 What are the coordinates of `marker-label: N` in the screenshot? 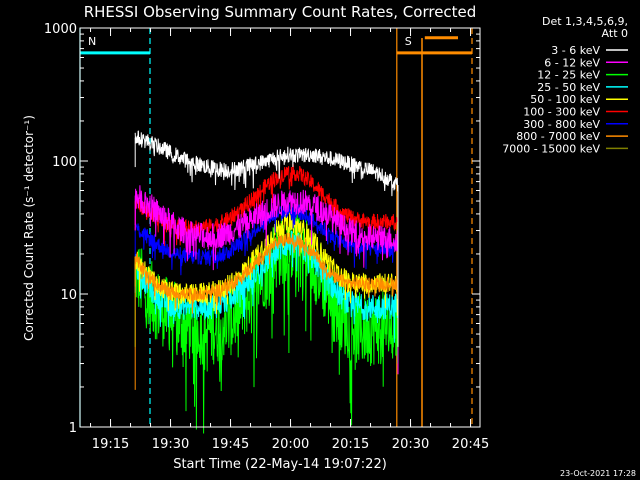 It's located at (92, 41).